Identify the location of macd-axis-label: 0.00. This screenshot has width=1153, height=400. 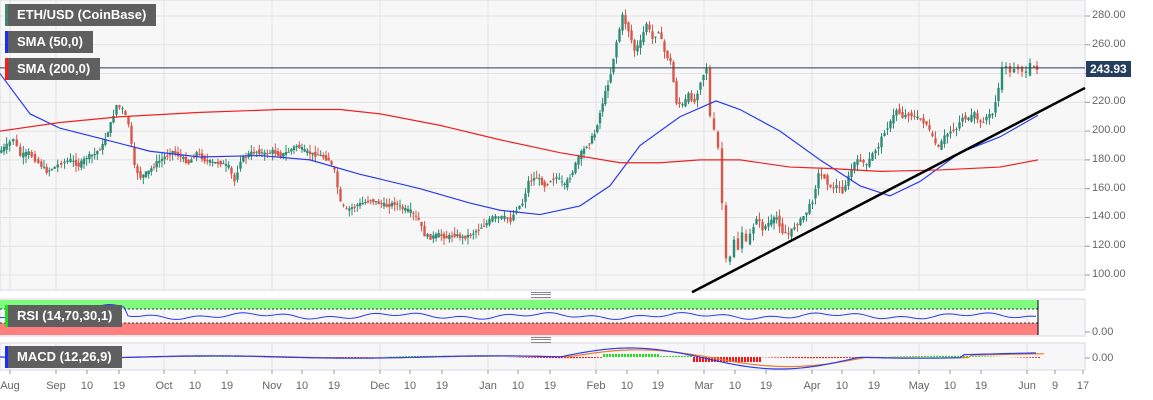
(1103, 358).